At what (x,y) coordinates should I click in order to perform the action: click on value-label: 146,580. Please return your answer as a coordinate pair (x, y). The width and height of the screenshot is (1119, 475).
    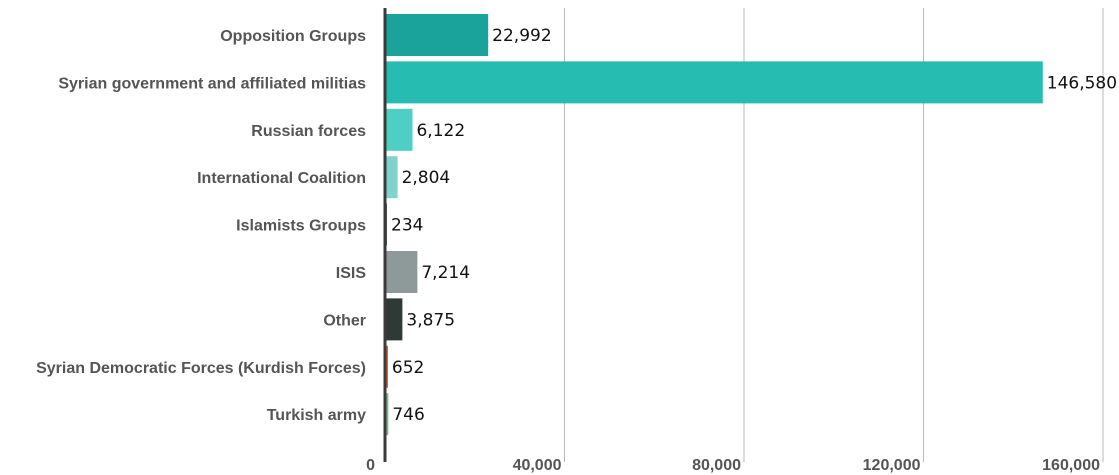
    Looking at the image, I should click on (1082, 83).